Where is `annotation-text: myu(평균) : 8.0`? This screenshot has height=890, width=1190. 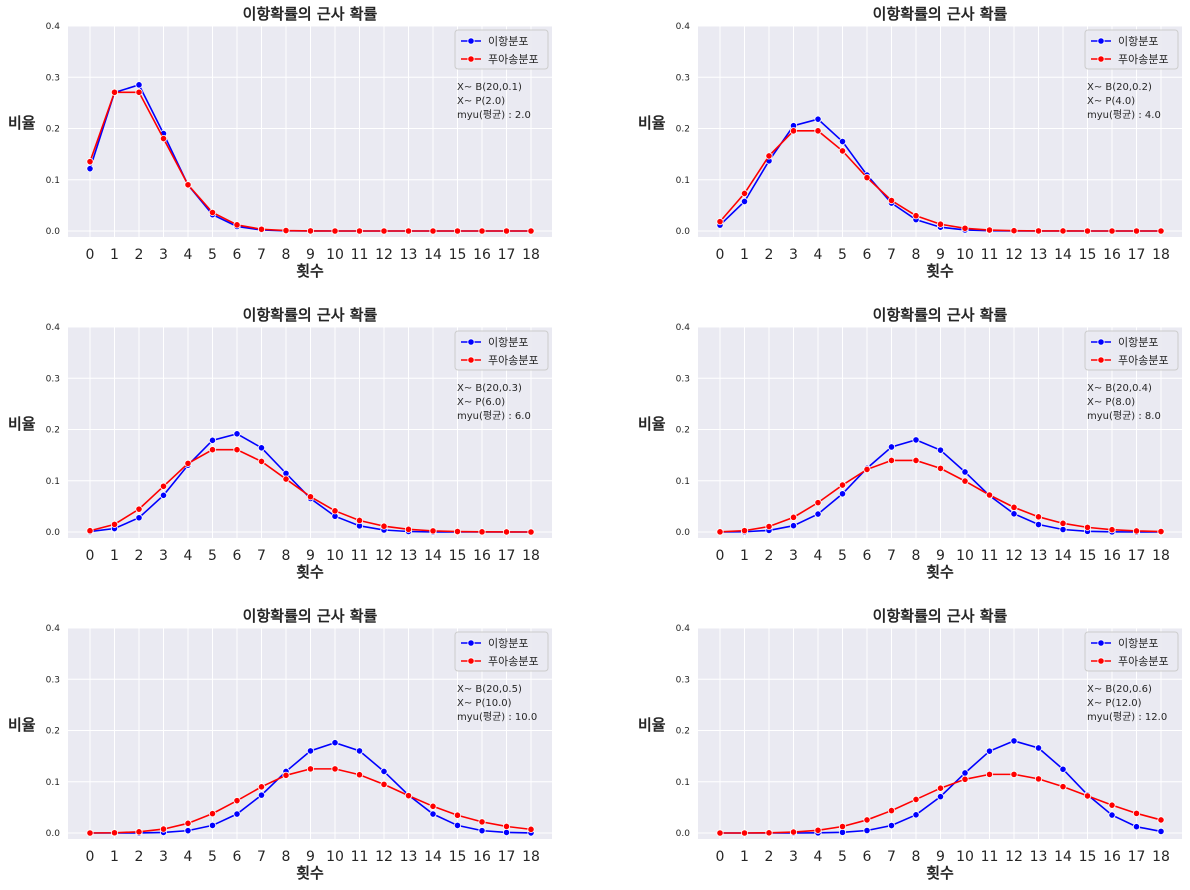 annotation-text: myu(평균) : 8.0 is located at coordinates (1124, 416).